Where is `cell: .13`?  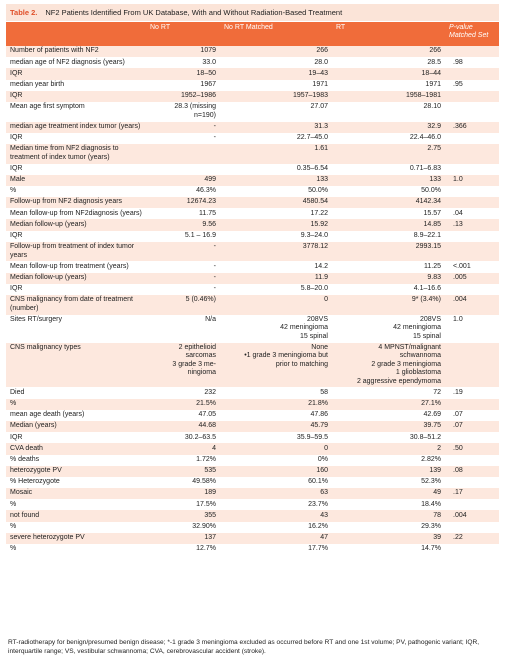
cell: .13 is located at coordinates (472, 225).